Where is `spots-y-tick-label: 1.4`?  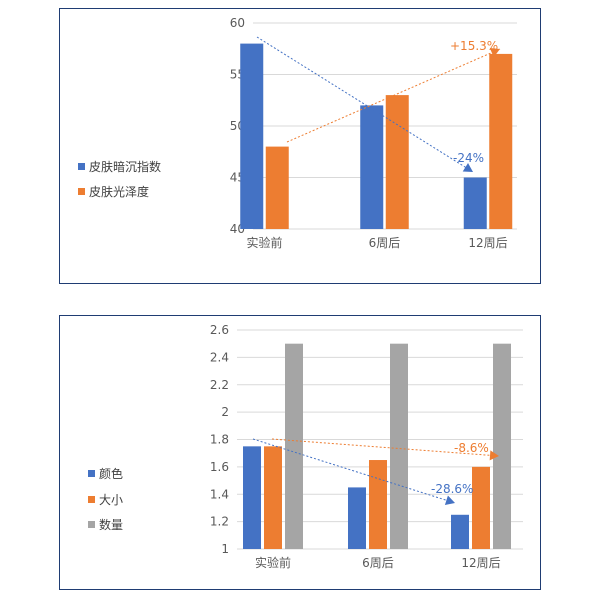 spots-y-tick-label: 1.4 is located at coordinates (219, 494).